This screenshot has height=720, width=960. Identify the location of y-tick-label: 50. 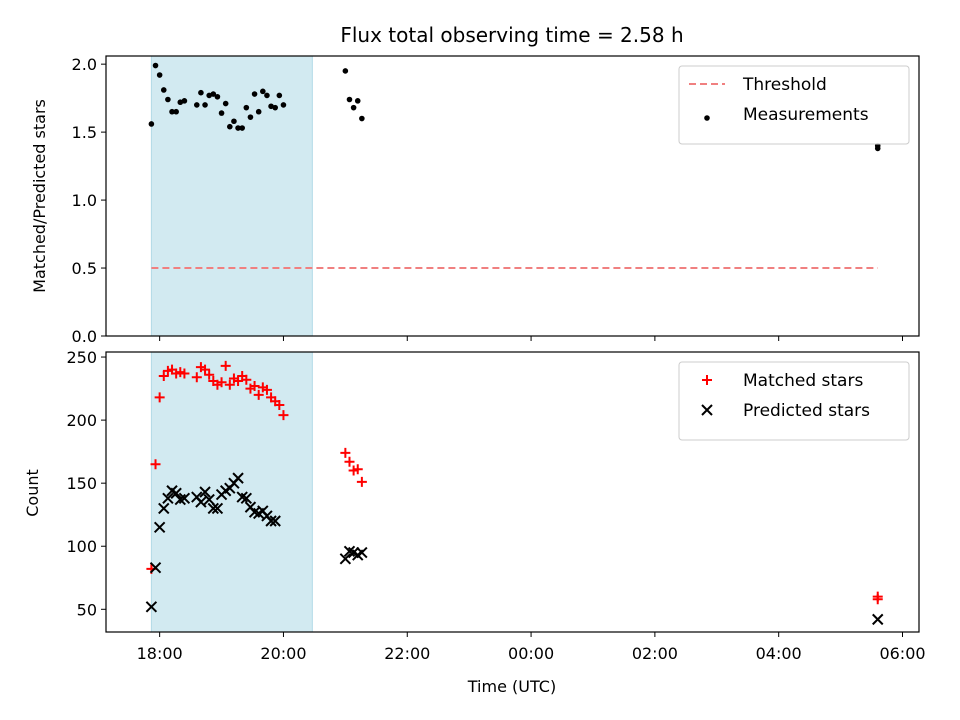
(87, 609).